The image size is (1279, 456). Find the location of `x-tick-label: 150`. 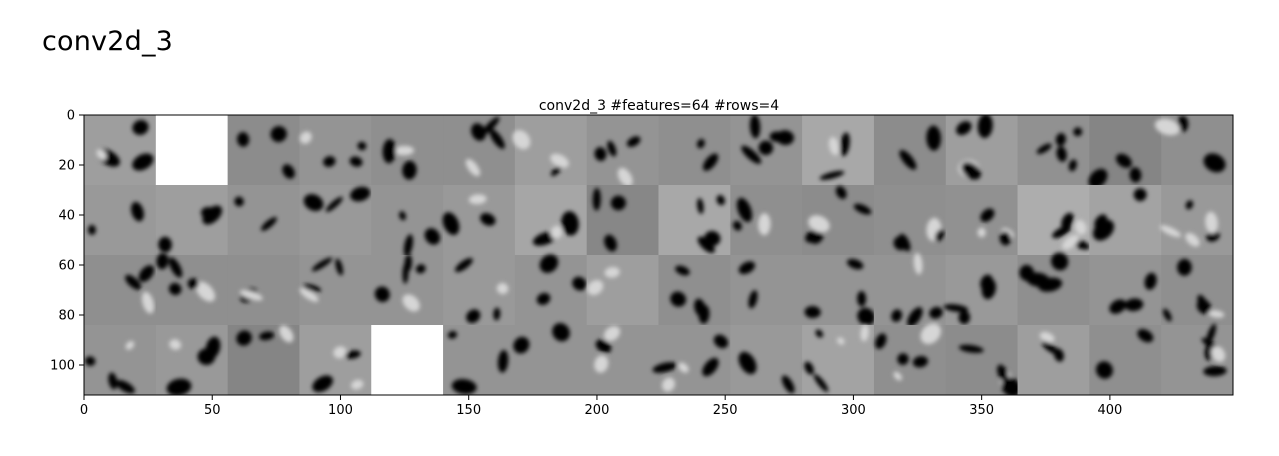

x-tick-label: 150 is located at coordinates (468, 410).